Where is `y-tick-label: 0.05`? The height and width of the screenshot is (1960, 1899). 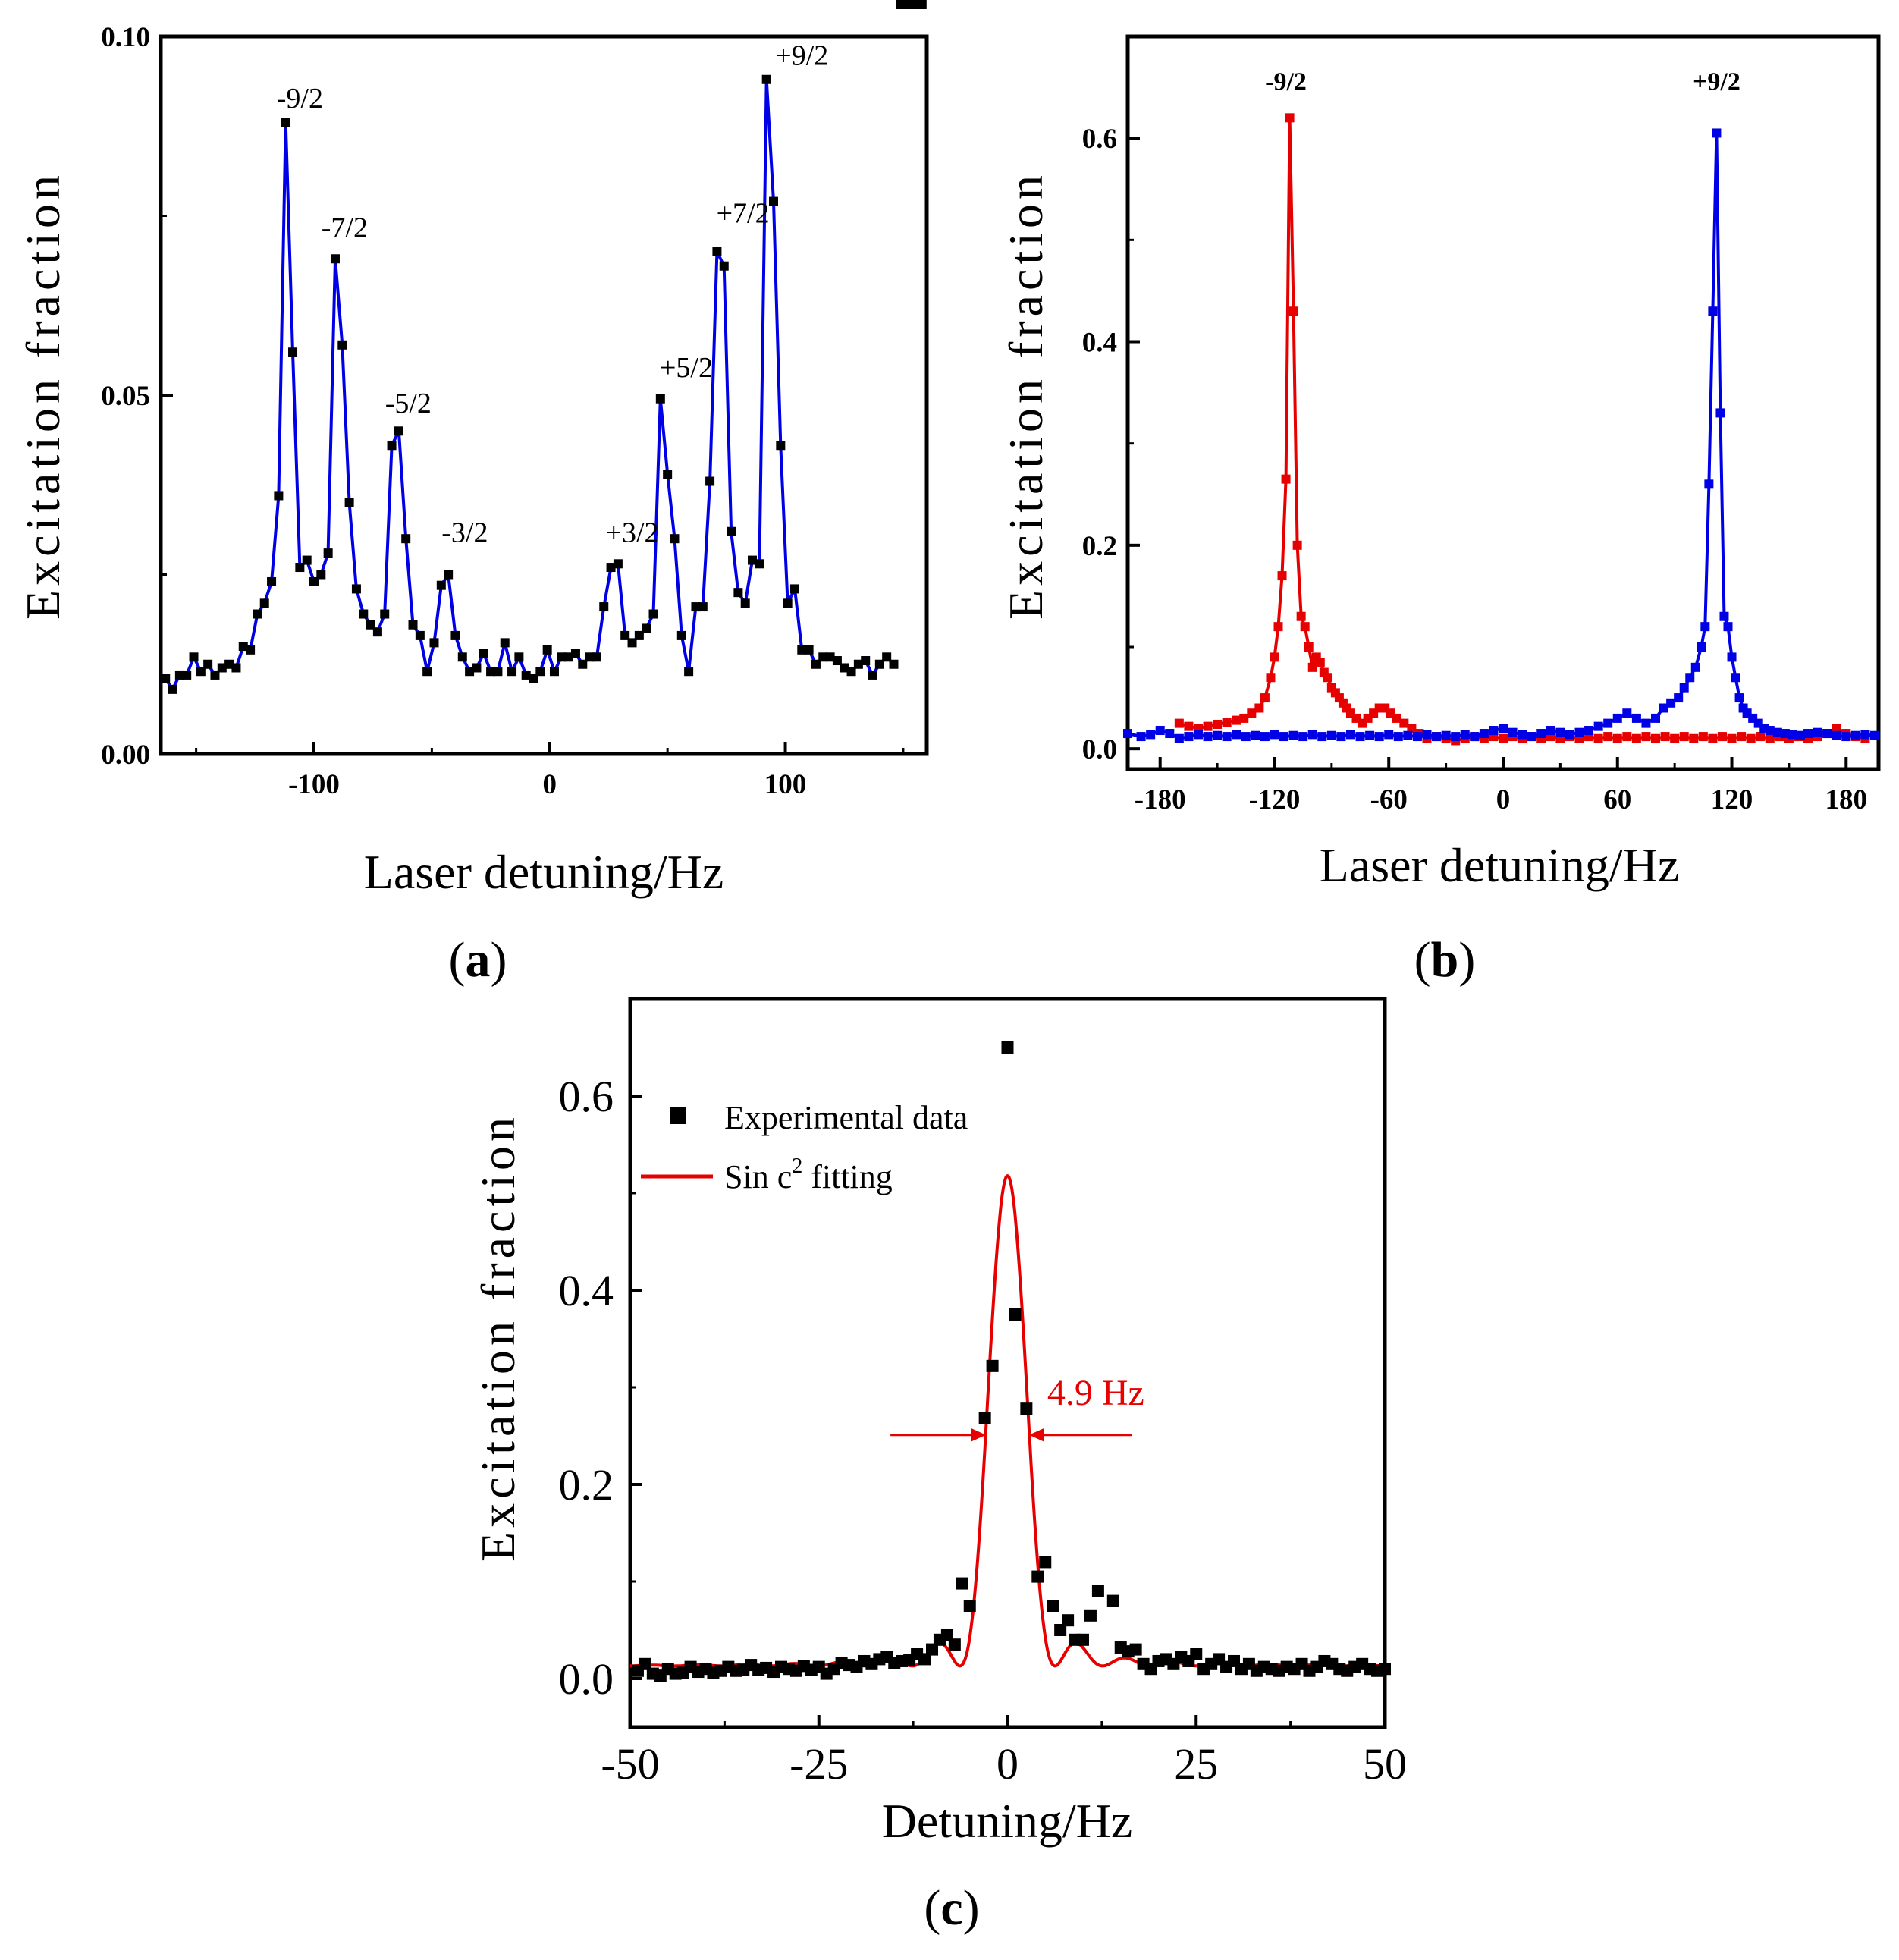 y-tick-label: 0.05 is located at coordinates (125, 396).